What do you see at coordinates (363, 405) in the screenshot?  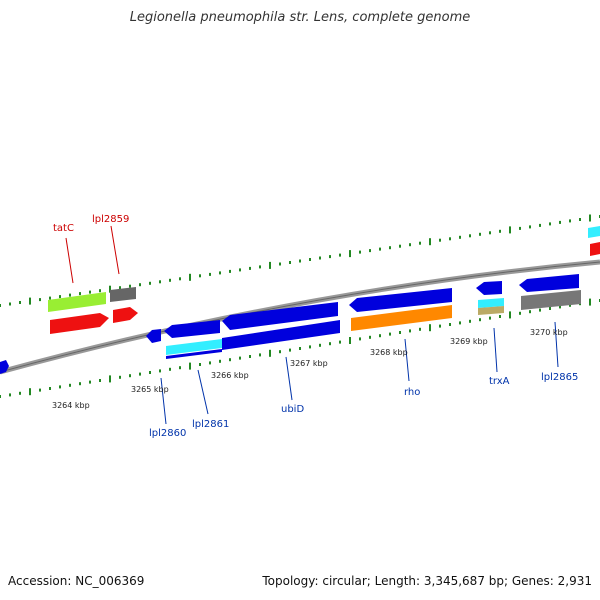 I see `bottom-gene-labels: lpl2860 lpl2861 ubiD rho trxA lpl2865` at bounding box center [363, 405].